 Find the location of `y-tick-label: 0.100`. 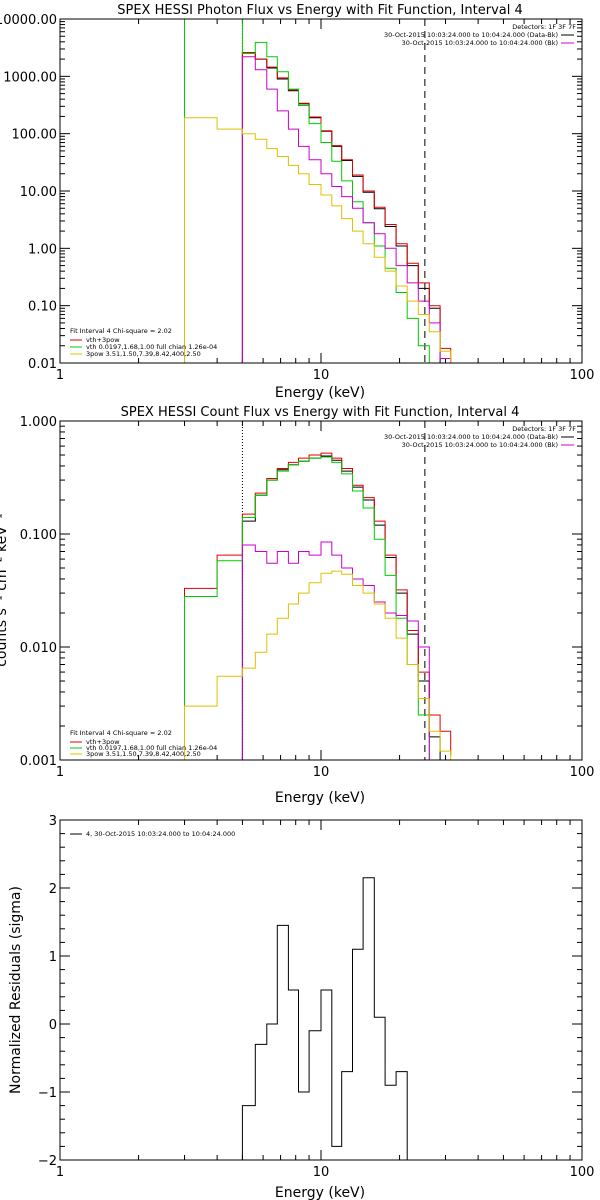

y-tick-label: 0.100 is located at coordinates (38, 535).